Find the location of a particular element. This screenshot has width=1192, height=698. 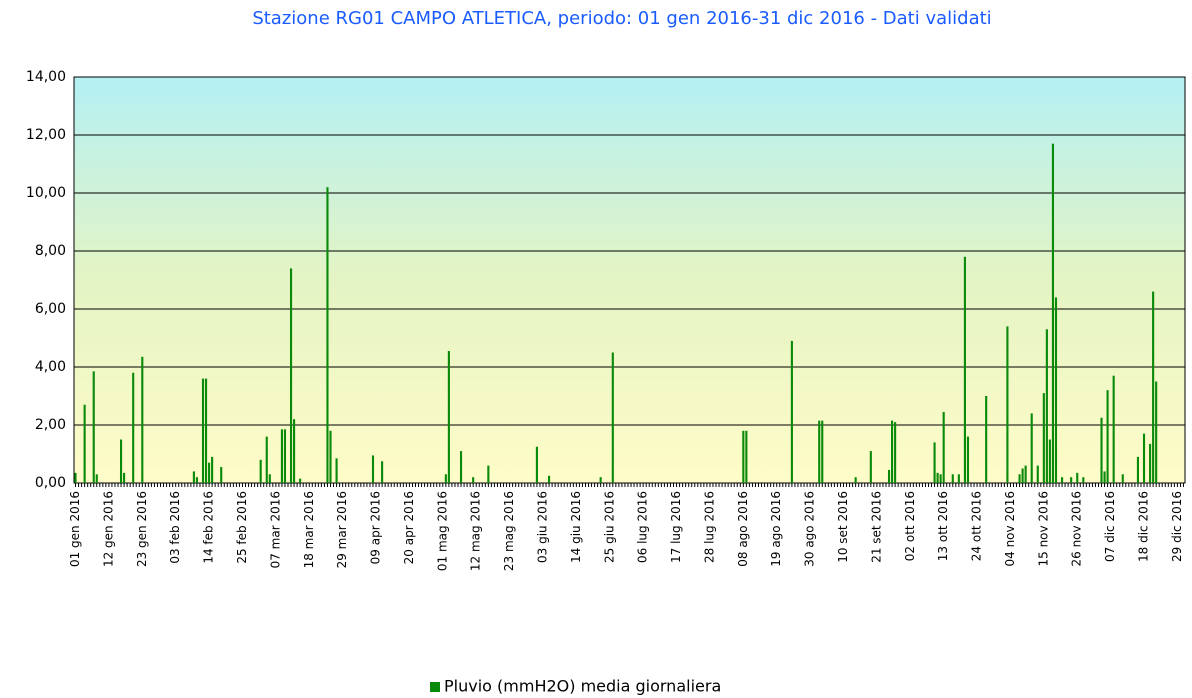

x-tick-label: 10 set 2016 is located at coordinates (843, 527).